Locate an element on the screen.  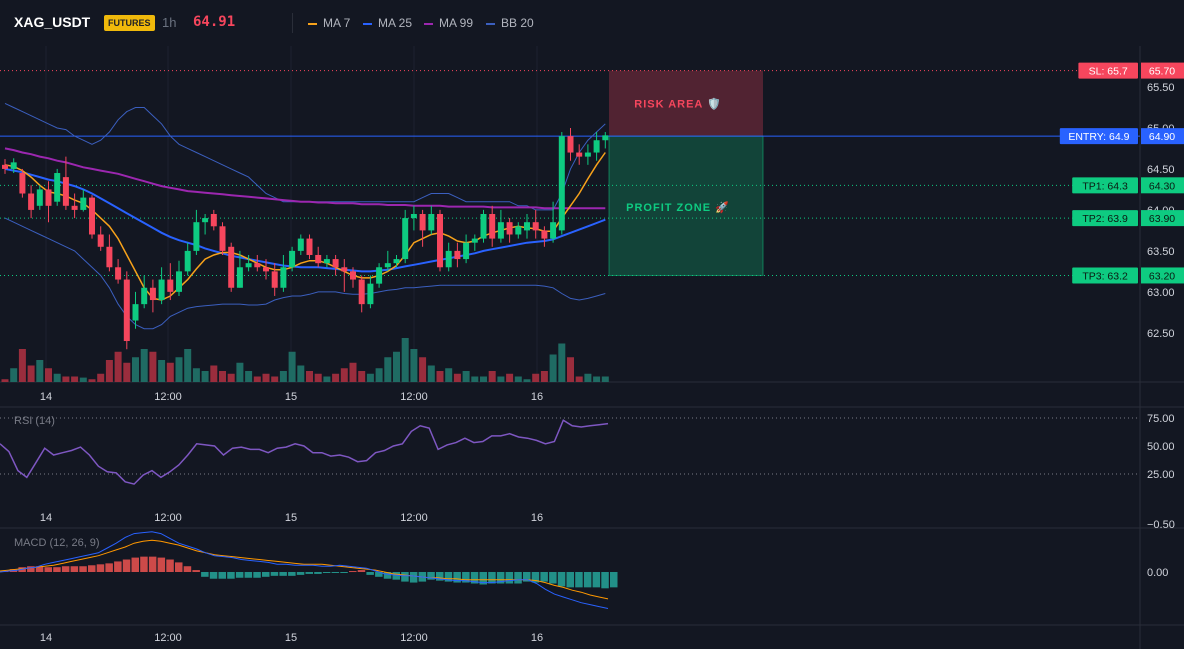
tp3-price-tag is located at coordinates (1162, 275).